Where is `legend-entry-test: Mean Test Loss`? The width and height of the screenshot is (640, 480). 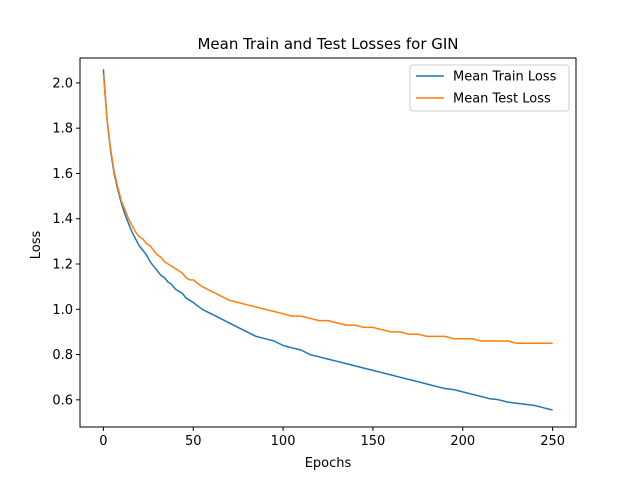
legend-entry-test: Mean Test Loss is located at coordinates (502, 99).